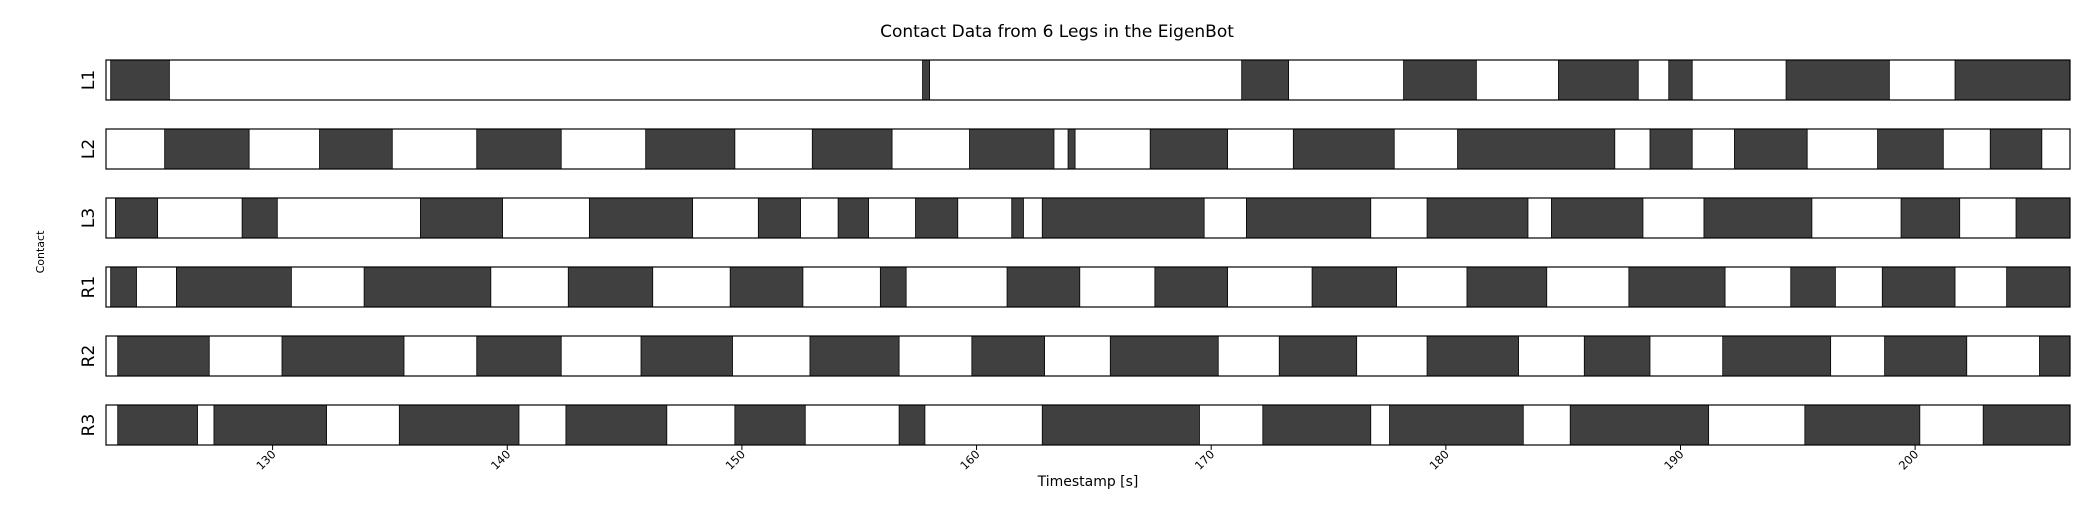 This screenshot has height=505, width=2100. What do you see at coordinates (89, 218) in the screenshot?
I see `row-label-l3: L3` at bounding box center [89, 218].